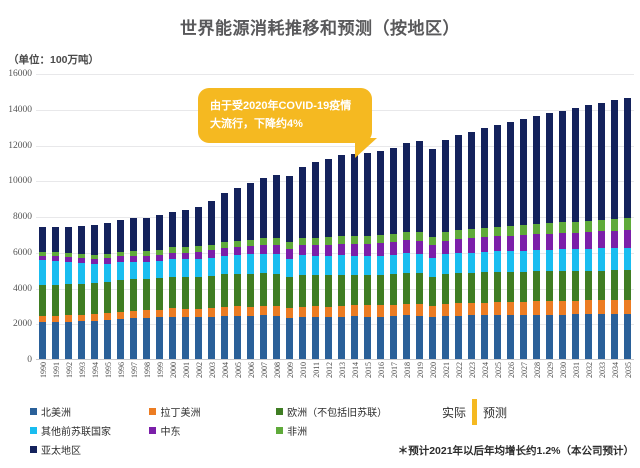  What do you see at coordinates (353, 411) in the screenshot?
I see `legend-item-2: 欧洲（不包括旧苏联）` at bounding box center [353, 411].